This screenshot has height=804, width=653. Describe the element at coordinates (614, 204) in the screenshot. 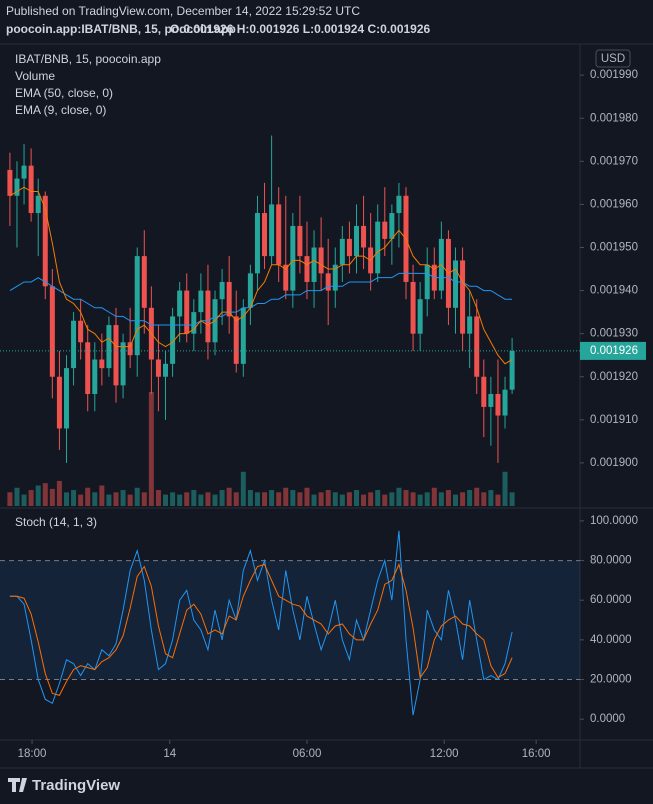

I see `y-tick-label: 0.001960` at that location.